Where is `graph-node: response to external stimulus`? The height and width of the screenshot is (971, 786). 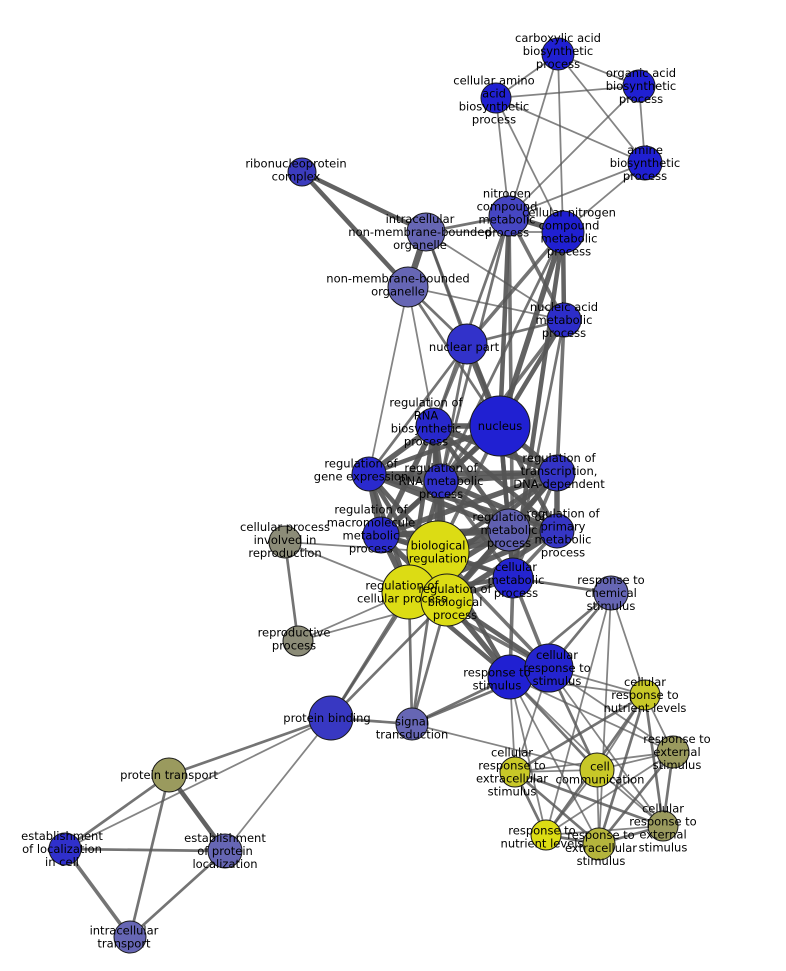 graph-node: response to external stimulus is located at coordinates (673, 752).